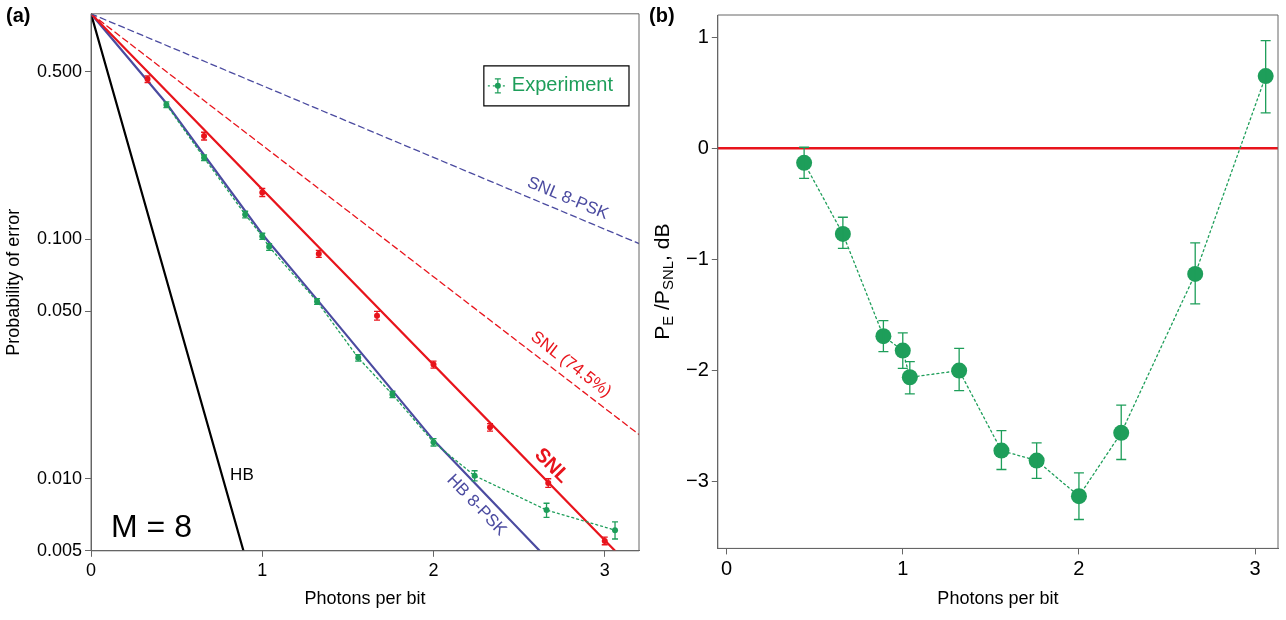  What do you see at coordinates (697, 257) in the screenshot?
I see `y-tick-label: −1` at bounding box center [697, 257].